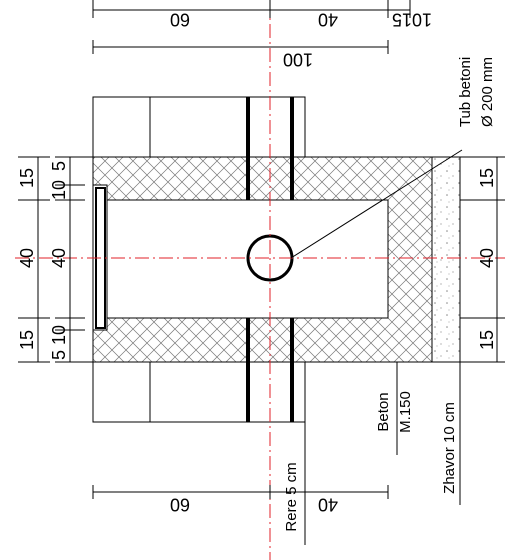  Describe the element at coordinates (291, 496) in the screenshot. I see `label: Rere 5 cm` at that location.